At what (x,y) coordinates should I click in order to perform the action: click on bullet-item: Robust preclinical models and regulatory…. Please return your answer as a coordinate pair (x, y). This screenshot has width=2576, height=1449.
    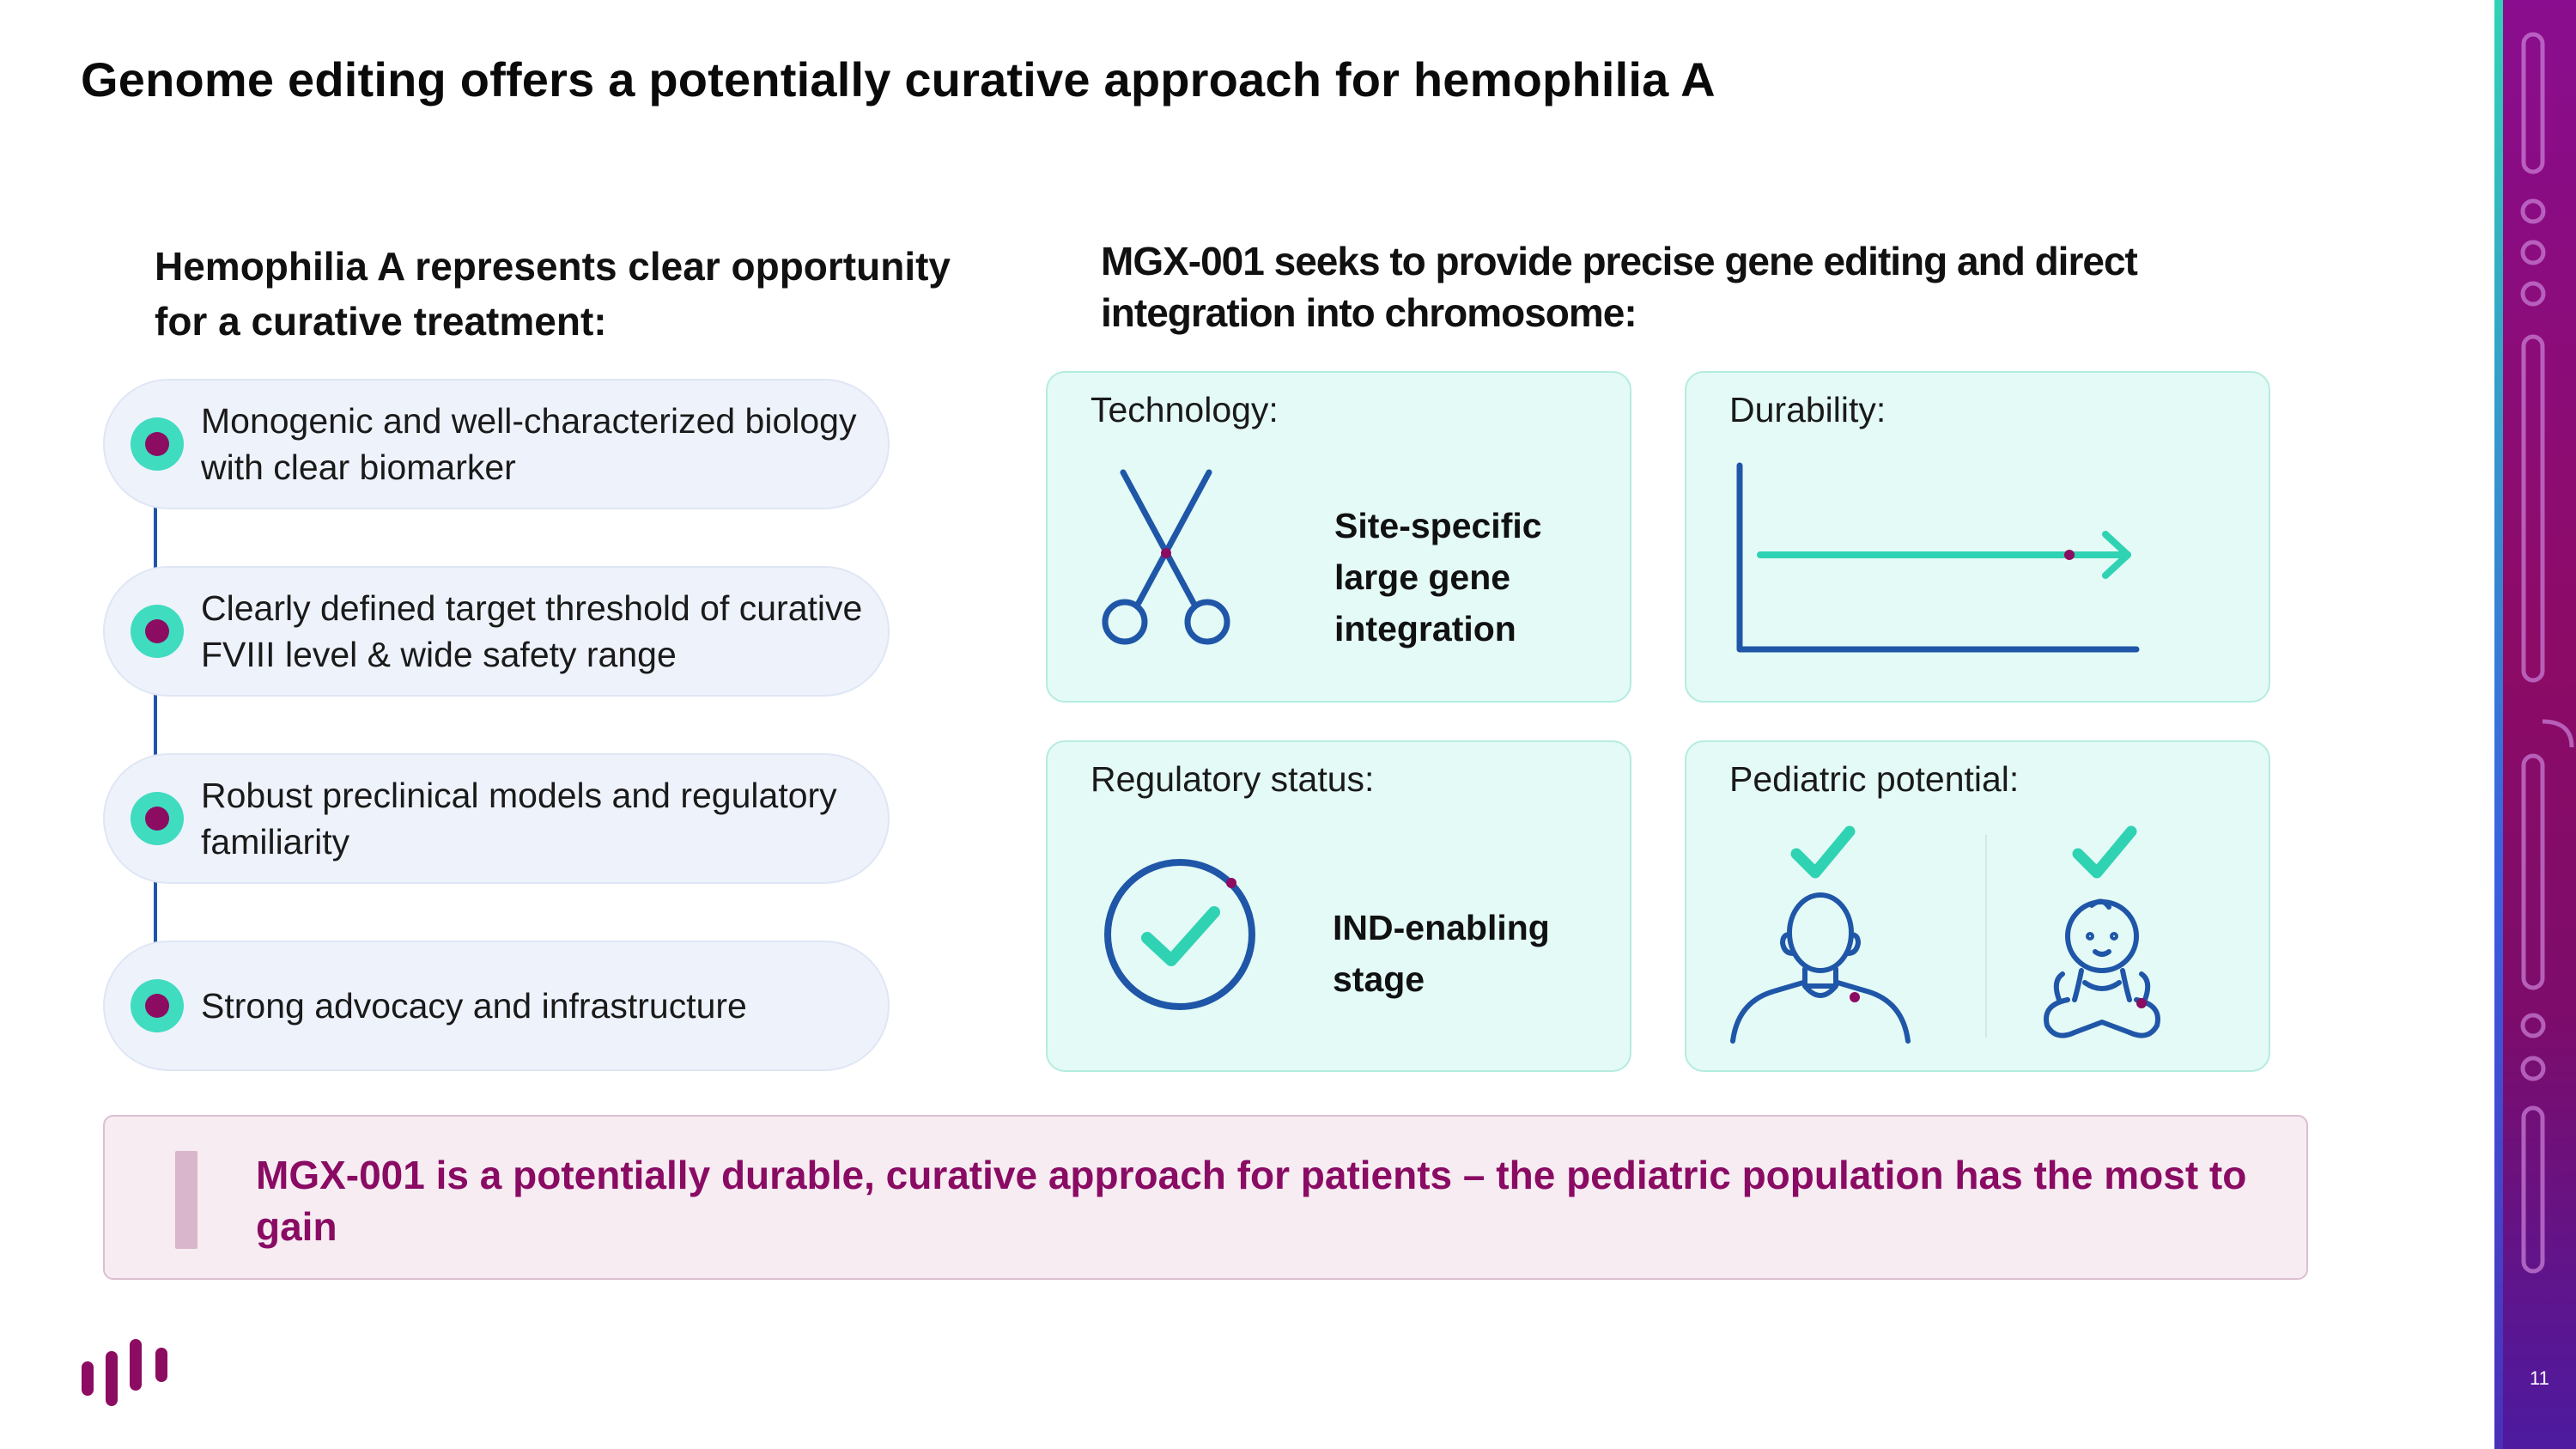
    Looking at the image, I should click on (497, 818).